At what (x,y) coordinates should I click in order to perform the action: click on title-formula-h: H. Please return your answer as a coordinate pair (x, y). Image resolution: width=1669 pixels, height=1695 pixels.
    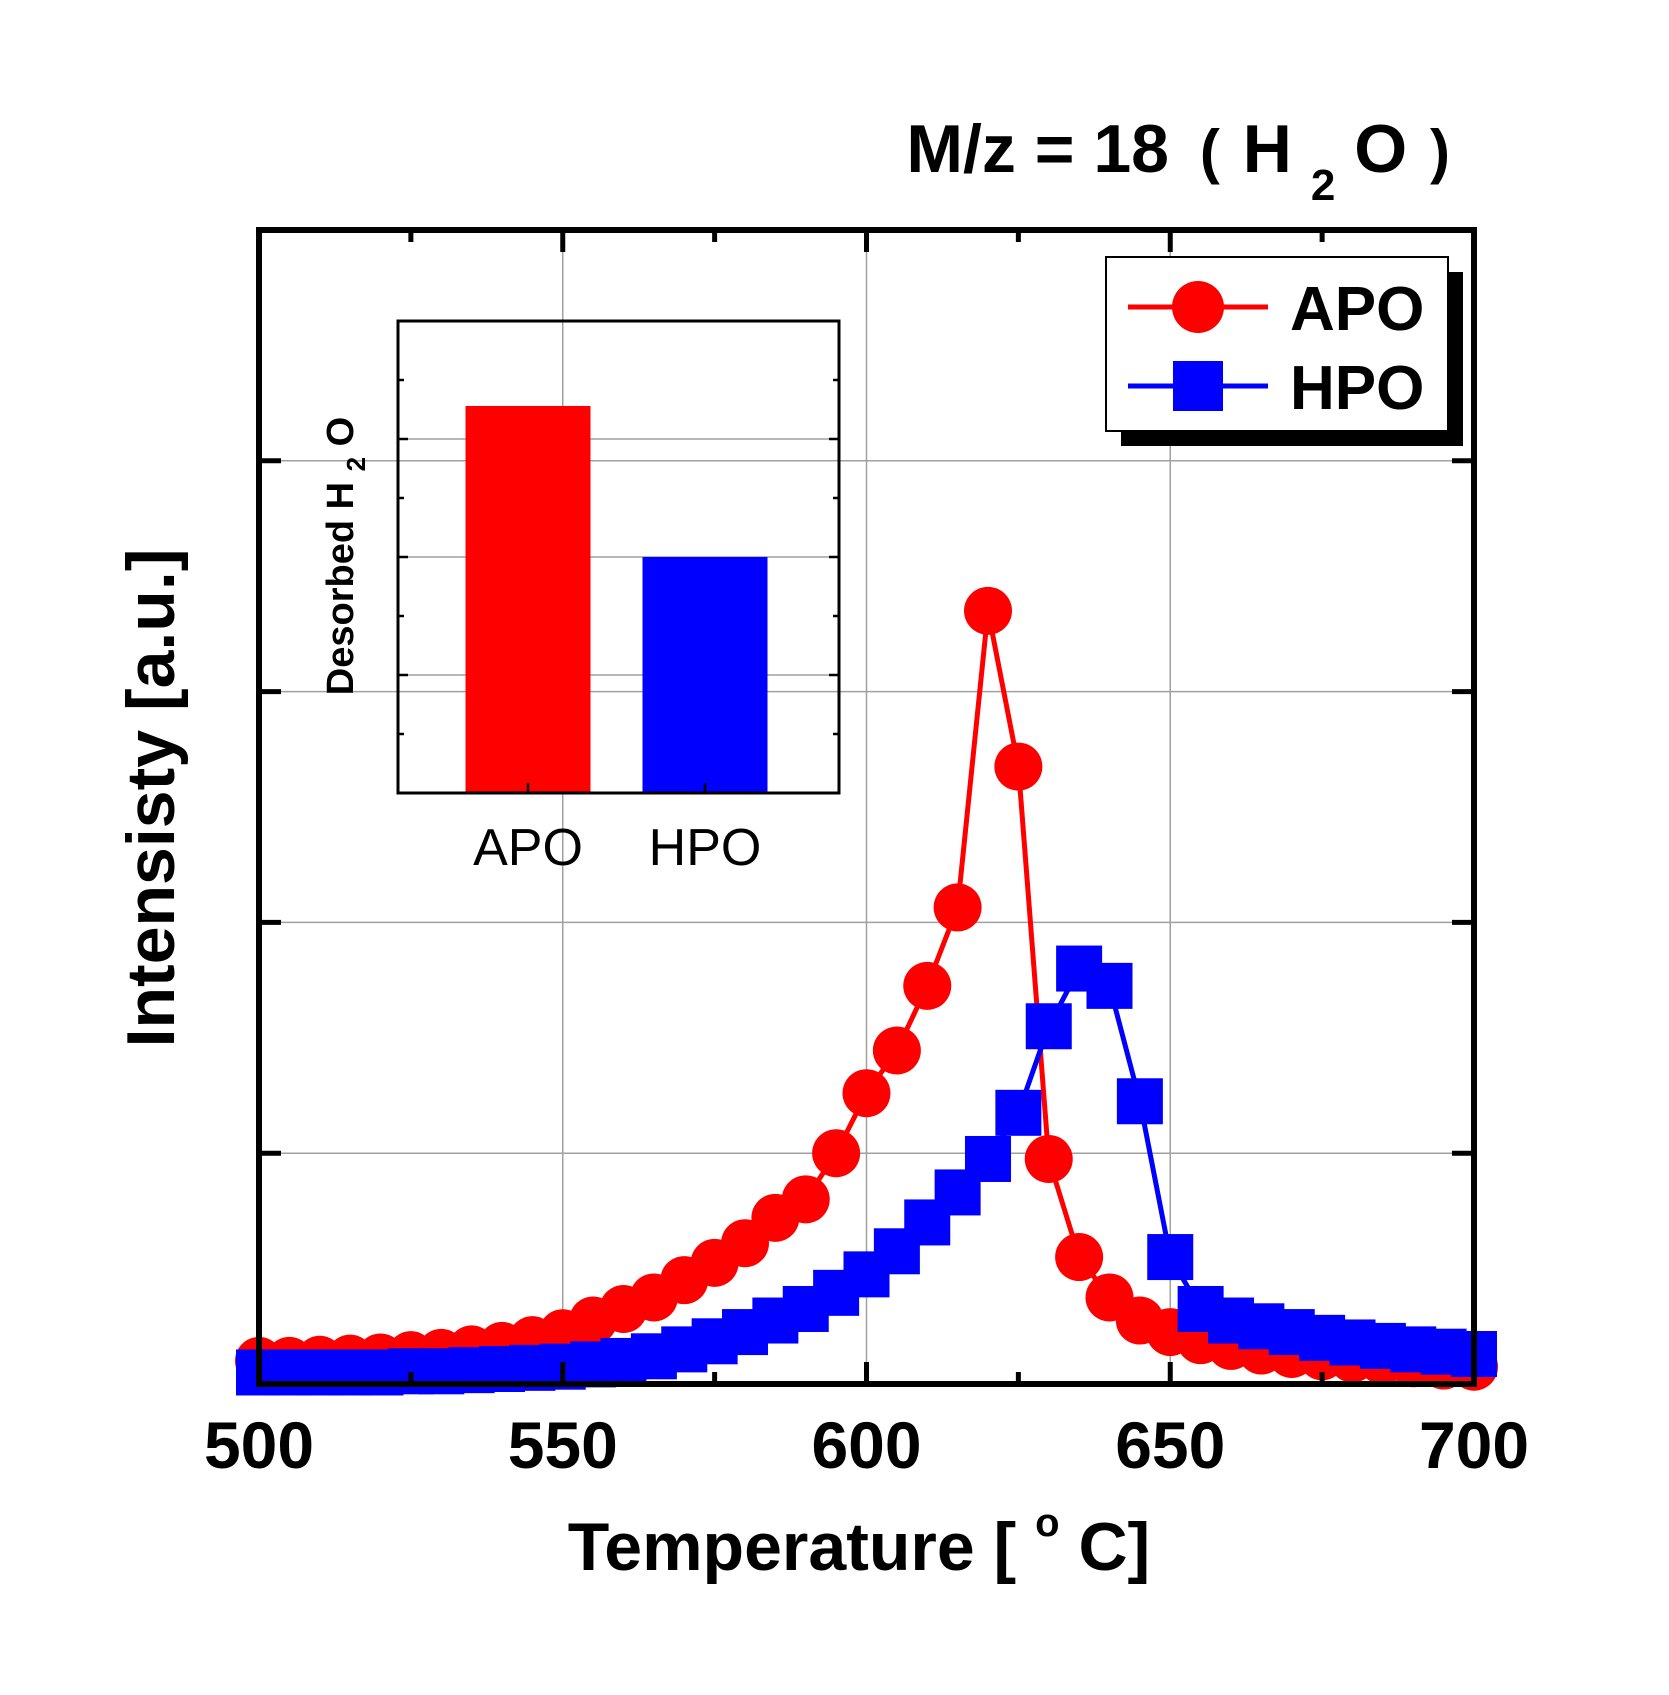
    Looking at the image, I should click on (1267, 149).